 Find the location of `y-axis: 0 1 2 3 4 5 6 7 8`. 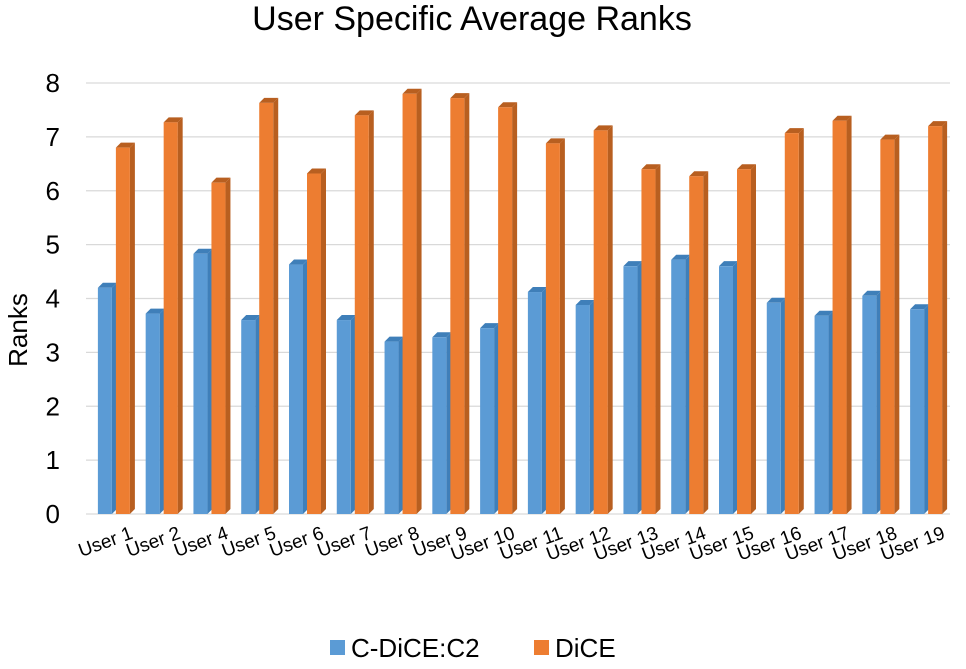

y-axis: 0 1 2 3 4 5 6 7 8 is located at coordinates (53, 298).